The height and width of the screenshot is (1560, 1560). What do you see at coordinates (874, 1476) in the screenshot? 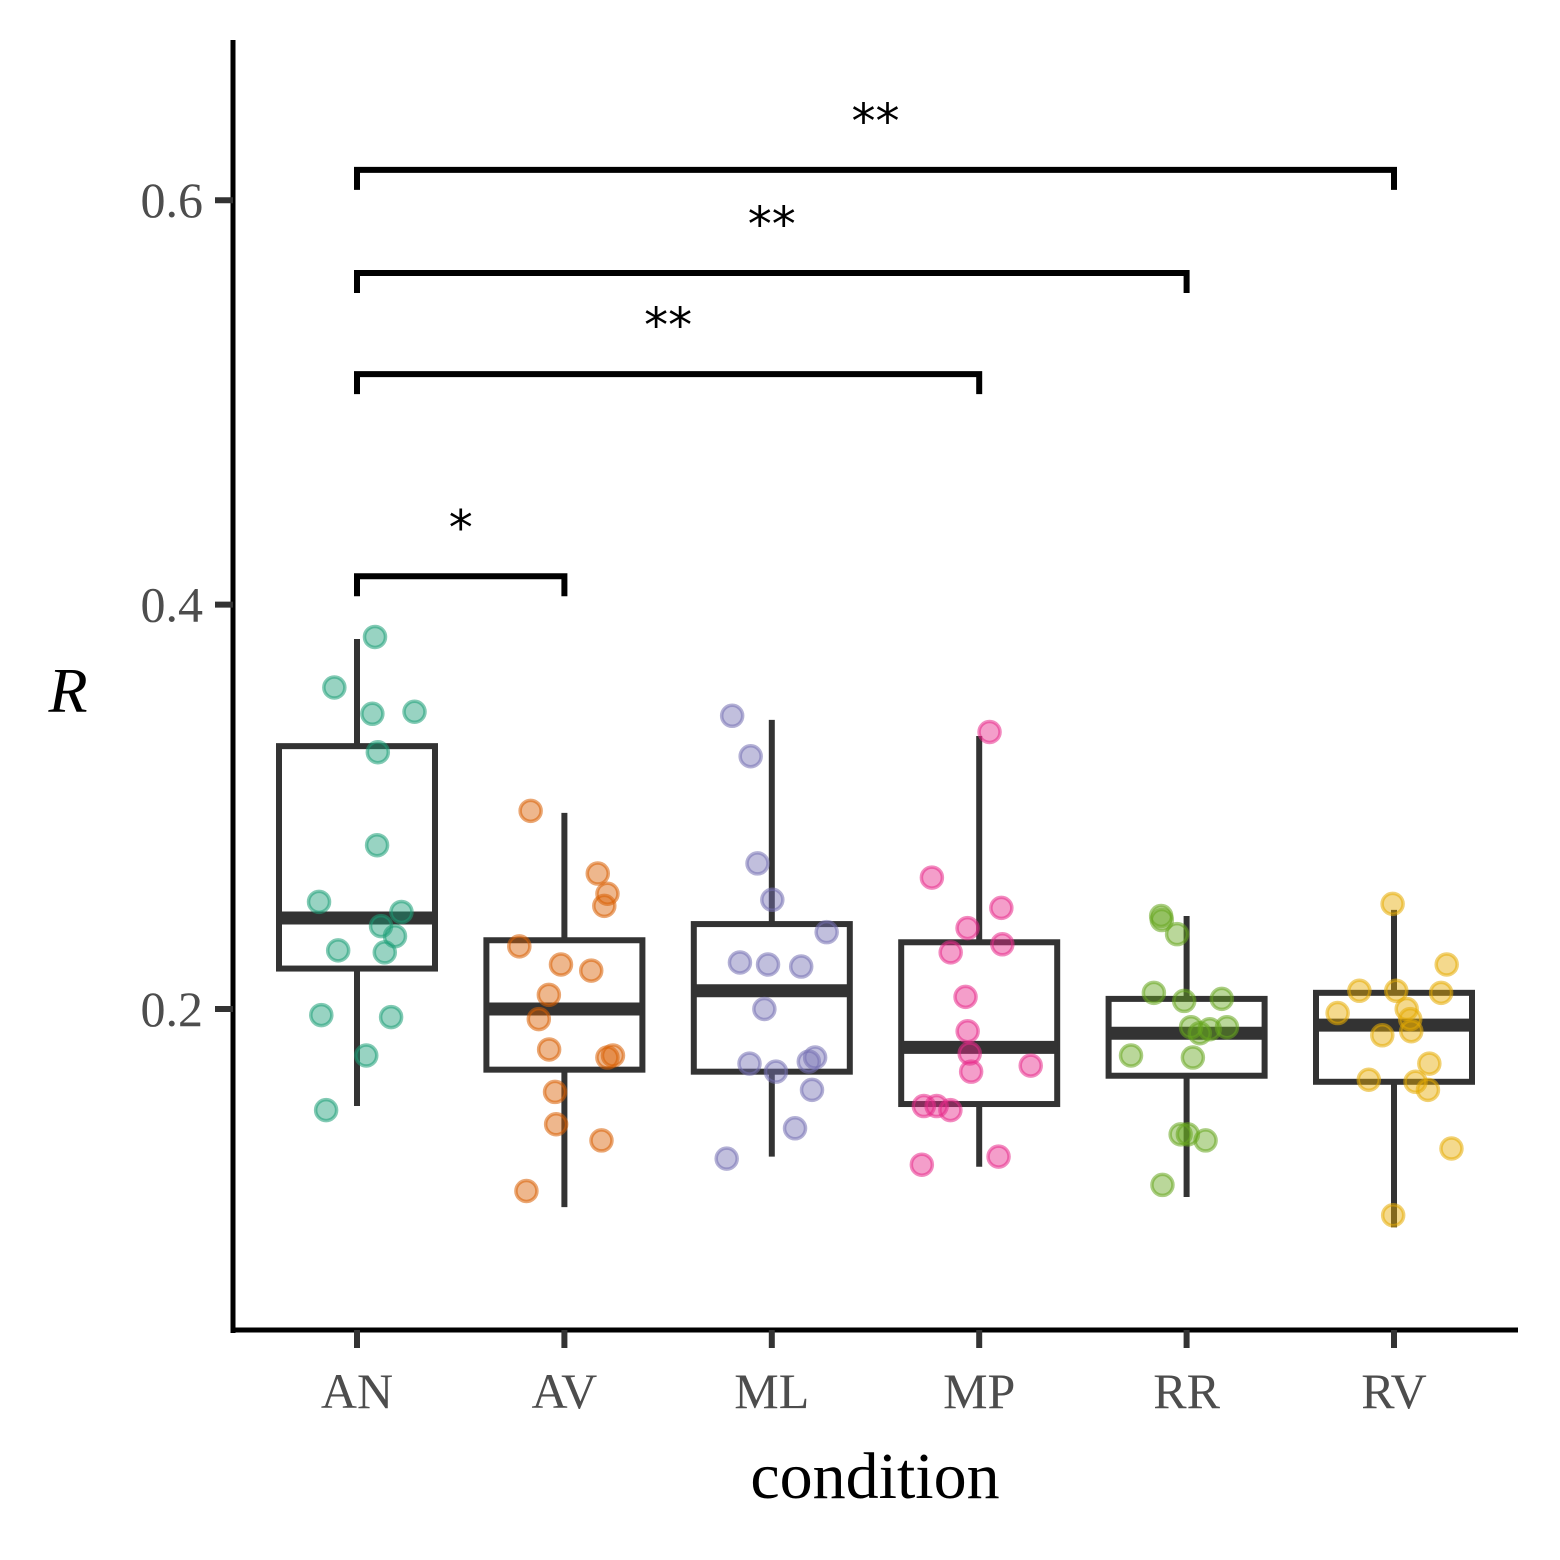
I see `x-axis-title: condition` at bounding box center [874, 1476].